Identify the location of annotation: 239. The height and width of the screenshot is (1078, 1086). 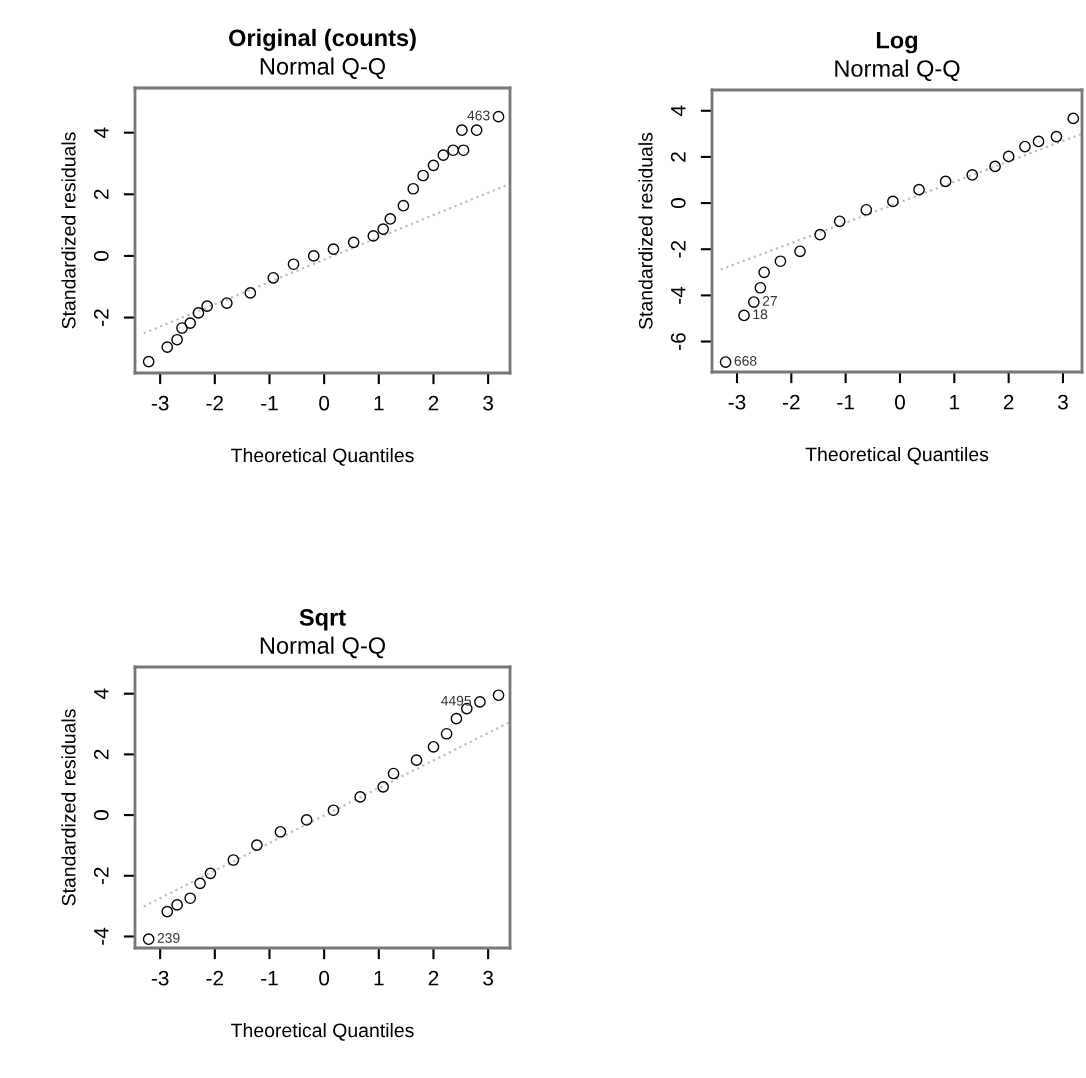
(168, 938).